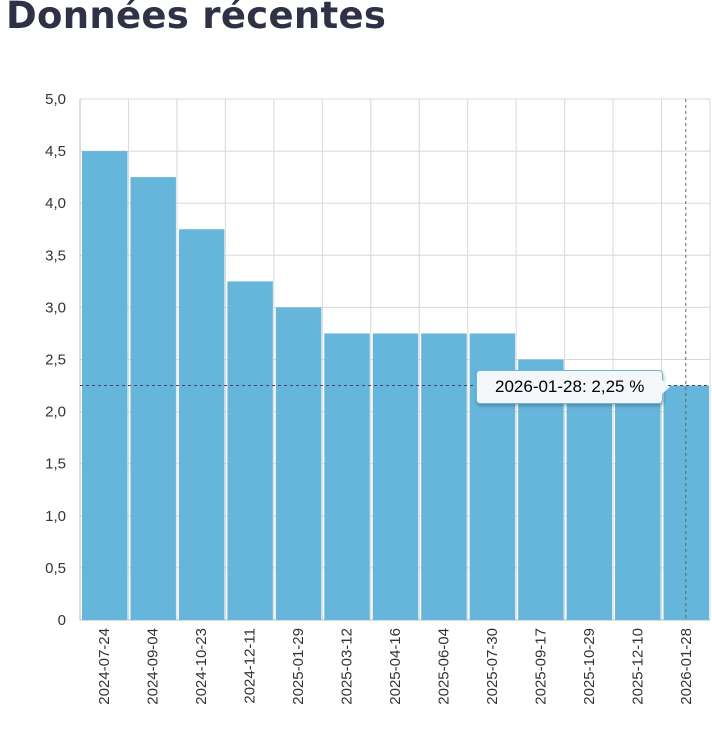  Describe the element at coordinates (540, 666) in the screenshot. I see `x-tick-label: 2025-09-17` at that location.